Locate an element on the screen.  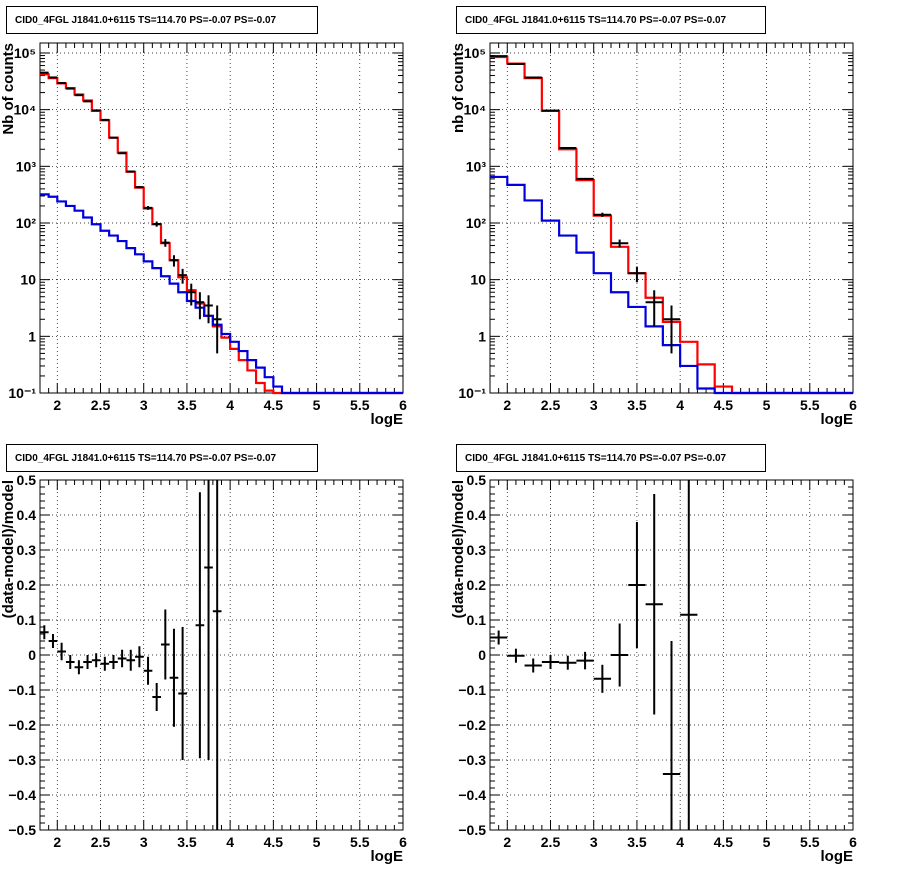
y-axis-label: Nb of counts is located at coordinates (8, 89).